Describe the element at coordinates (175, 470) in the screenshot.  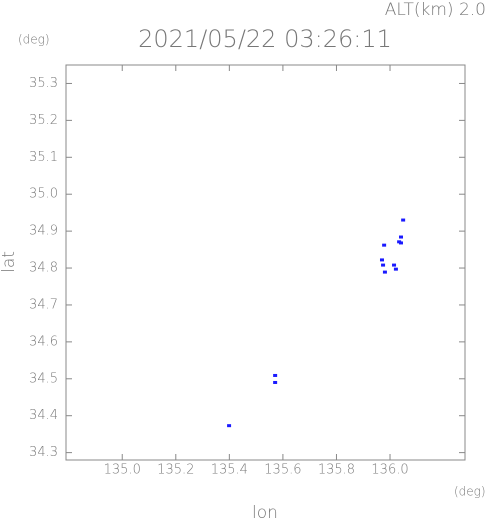
I see `x-tick-label: 135.2` at that location.